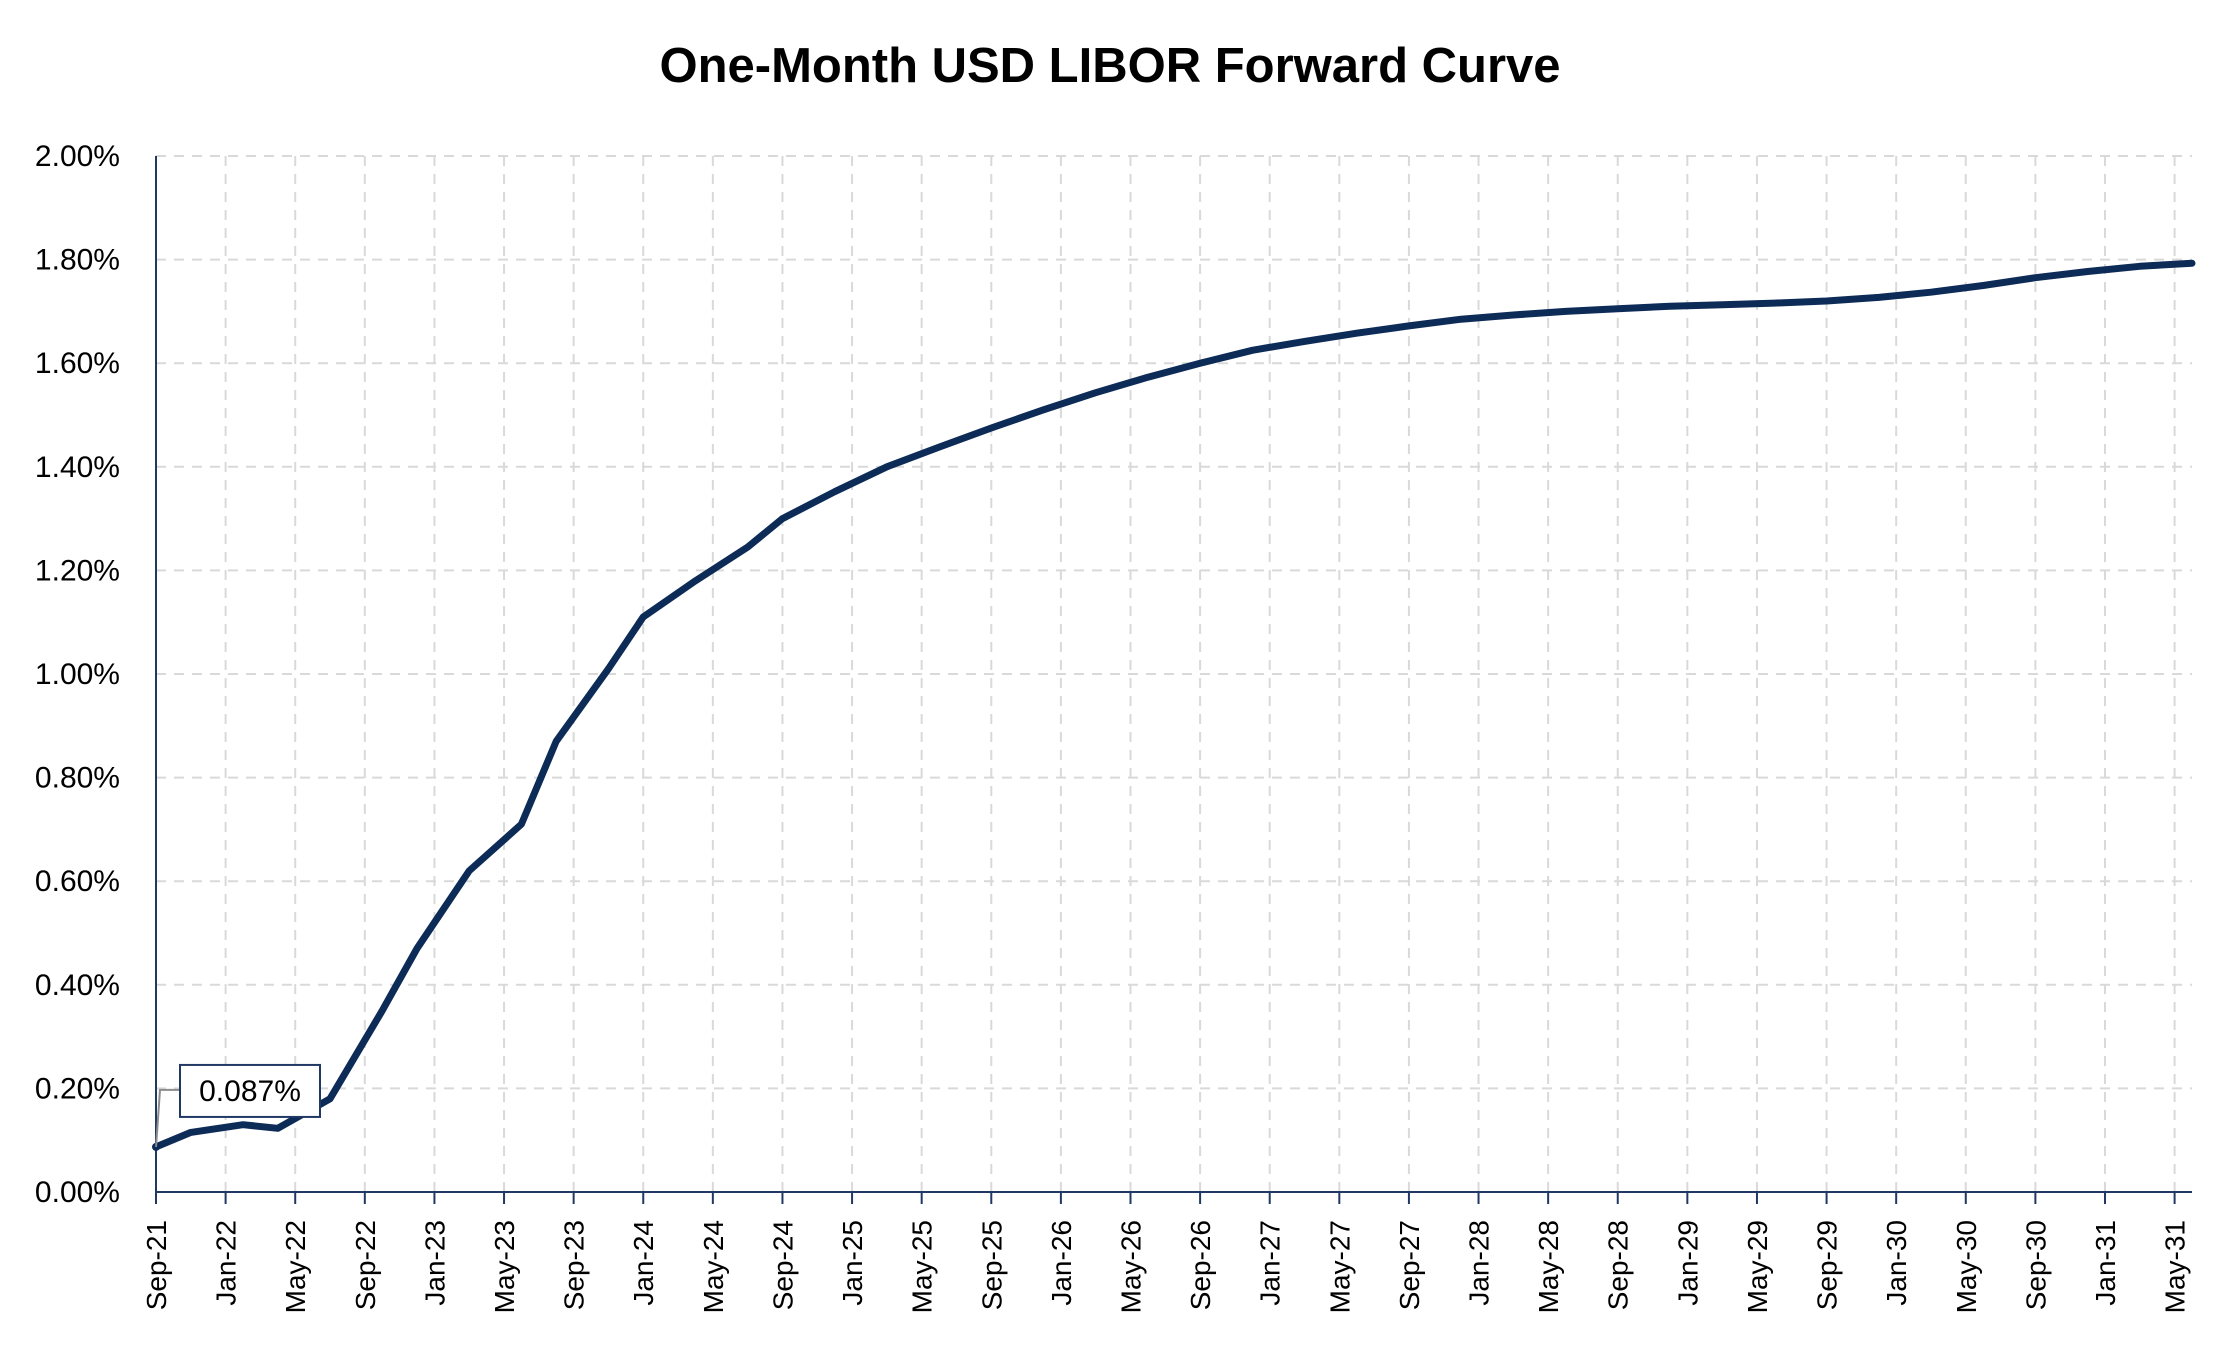  What do you see at coordinates (77, 1192) in the screenshot?
I see `y-tick-label: 0.00%` at bounding box center [77, 1192].